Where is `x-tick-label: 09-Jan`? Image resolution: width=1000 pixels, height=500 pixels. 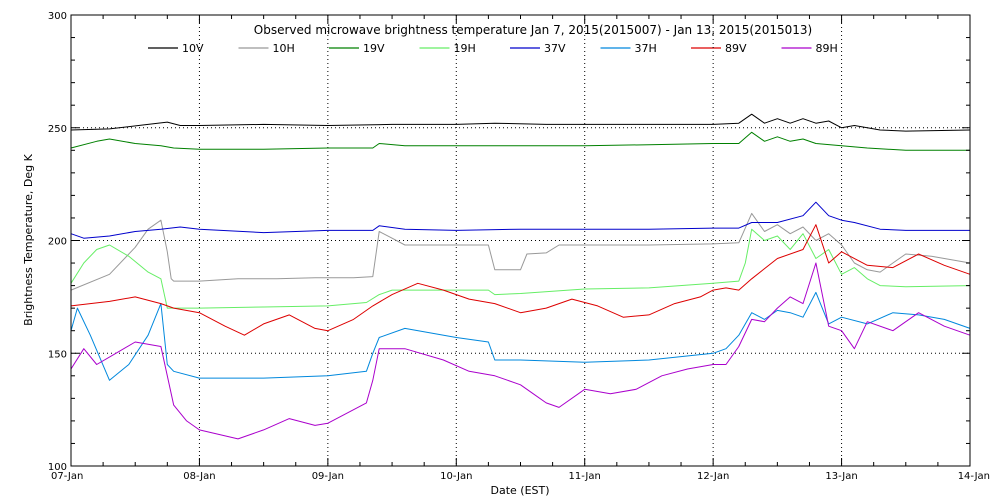 x-tick-label: 09-Jan is located at coordinates (328, 476).